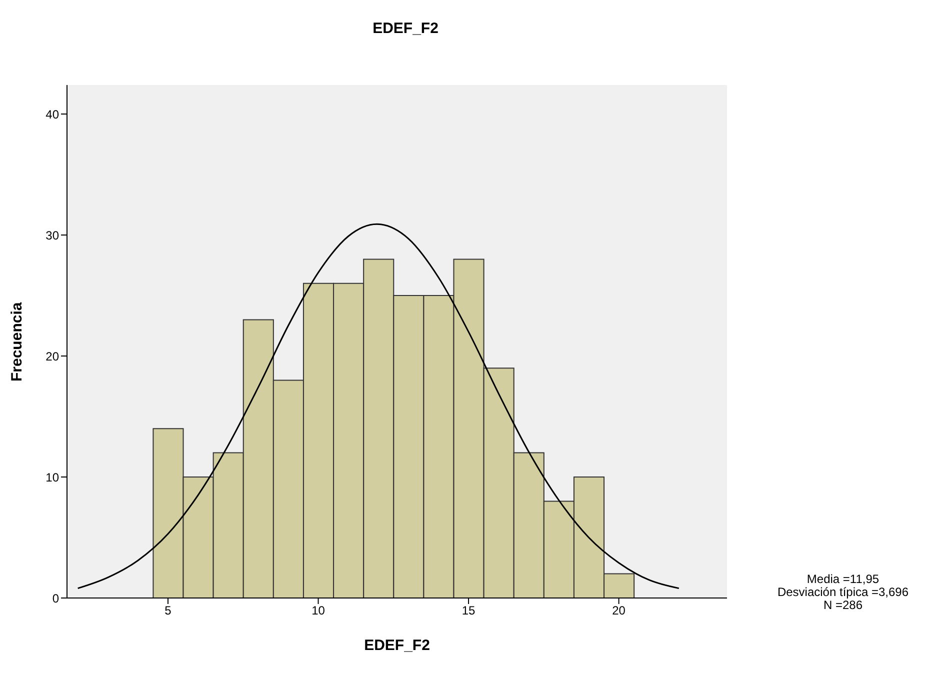 The width and height of the screenshot is (949, 688). I want to click on text: Desviación típica =3,696, so click(843, 592).